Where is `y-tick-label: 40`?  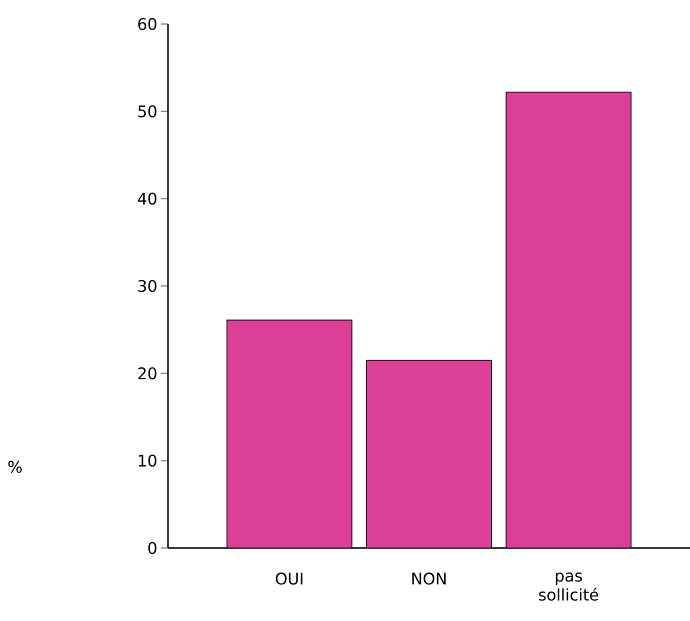
y-tick-label: 40 is located at coordinates (147, 198).